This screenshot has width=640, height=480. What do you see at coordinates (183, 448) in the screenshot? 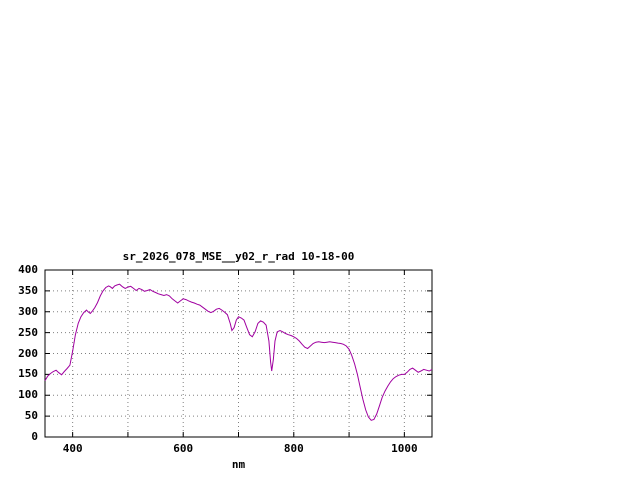
I see `x-tick-label: 600` at bounding box center [183, 448].